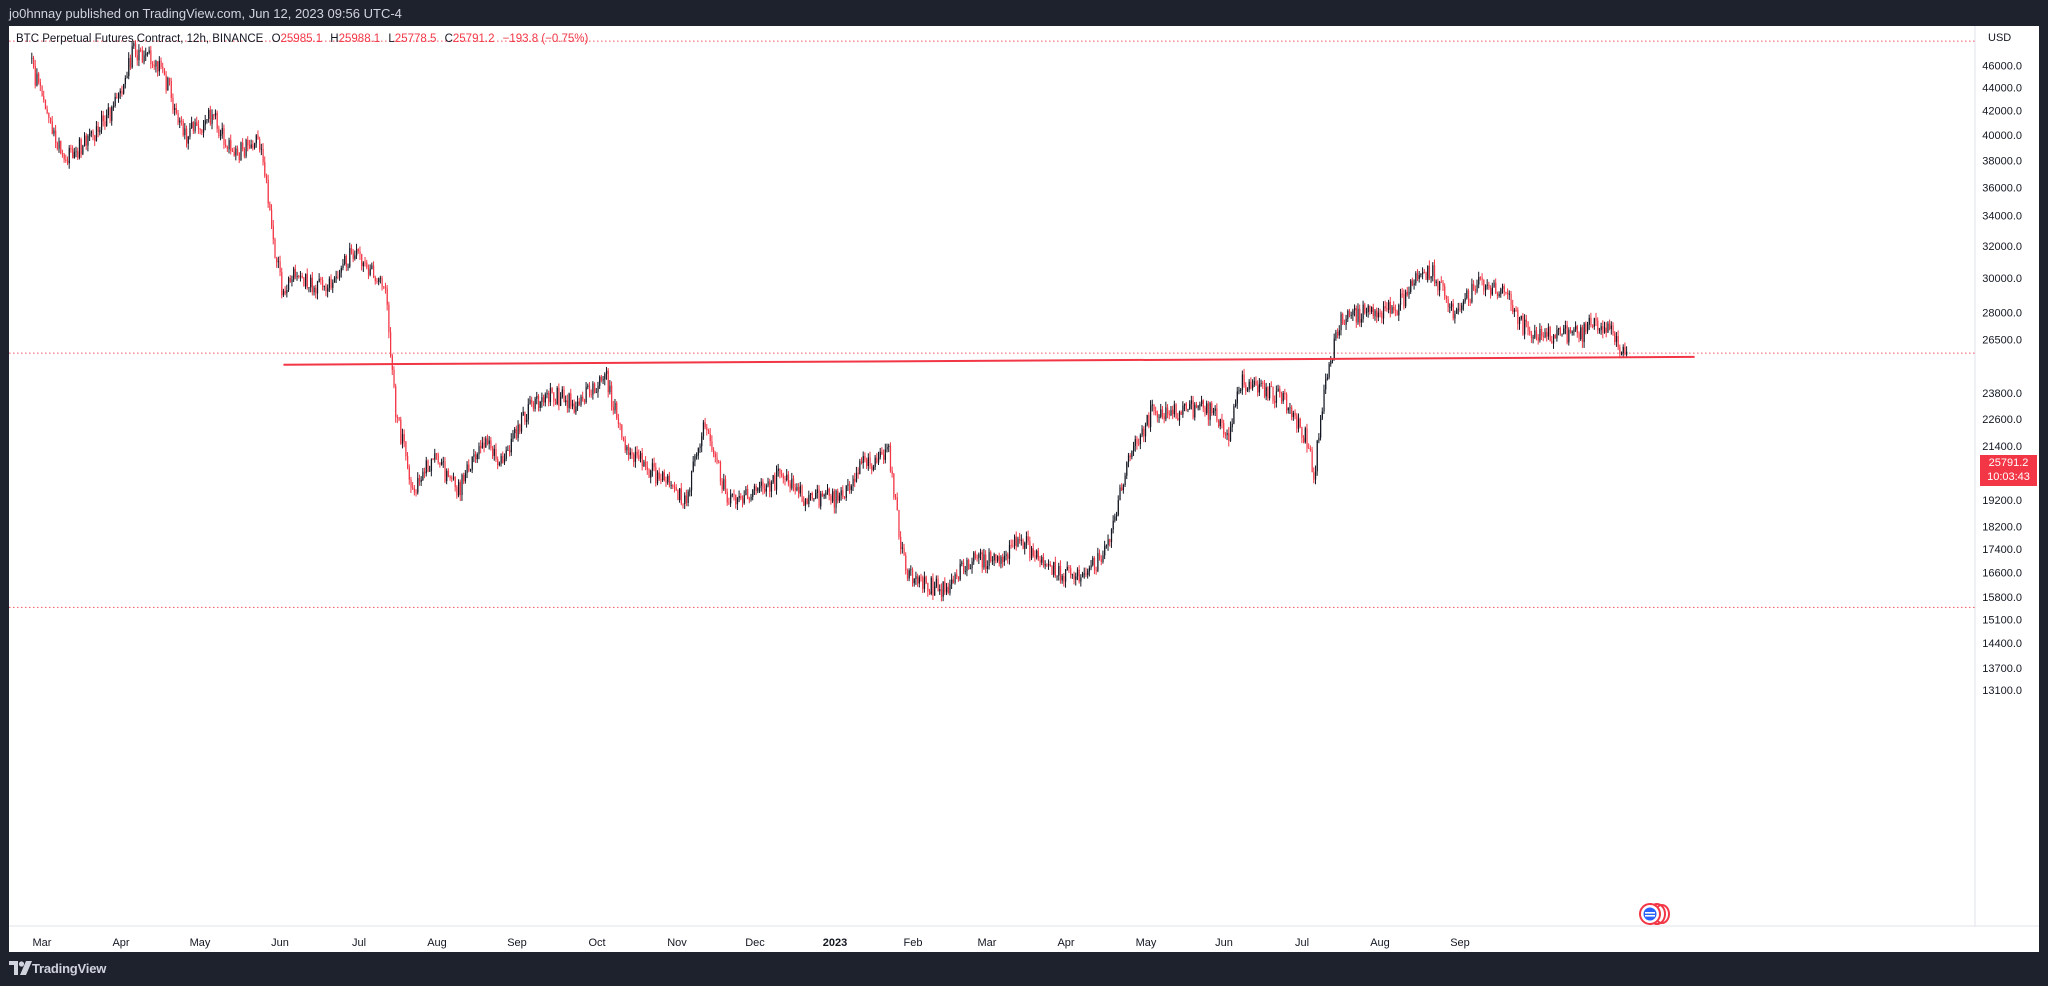 This screenshot has width=2048, height=986. Describe the element at coordinates (69, 968) in the screenshot. I see `tradingview-brand: TradingView` at that location.